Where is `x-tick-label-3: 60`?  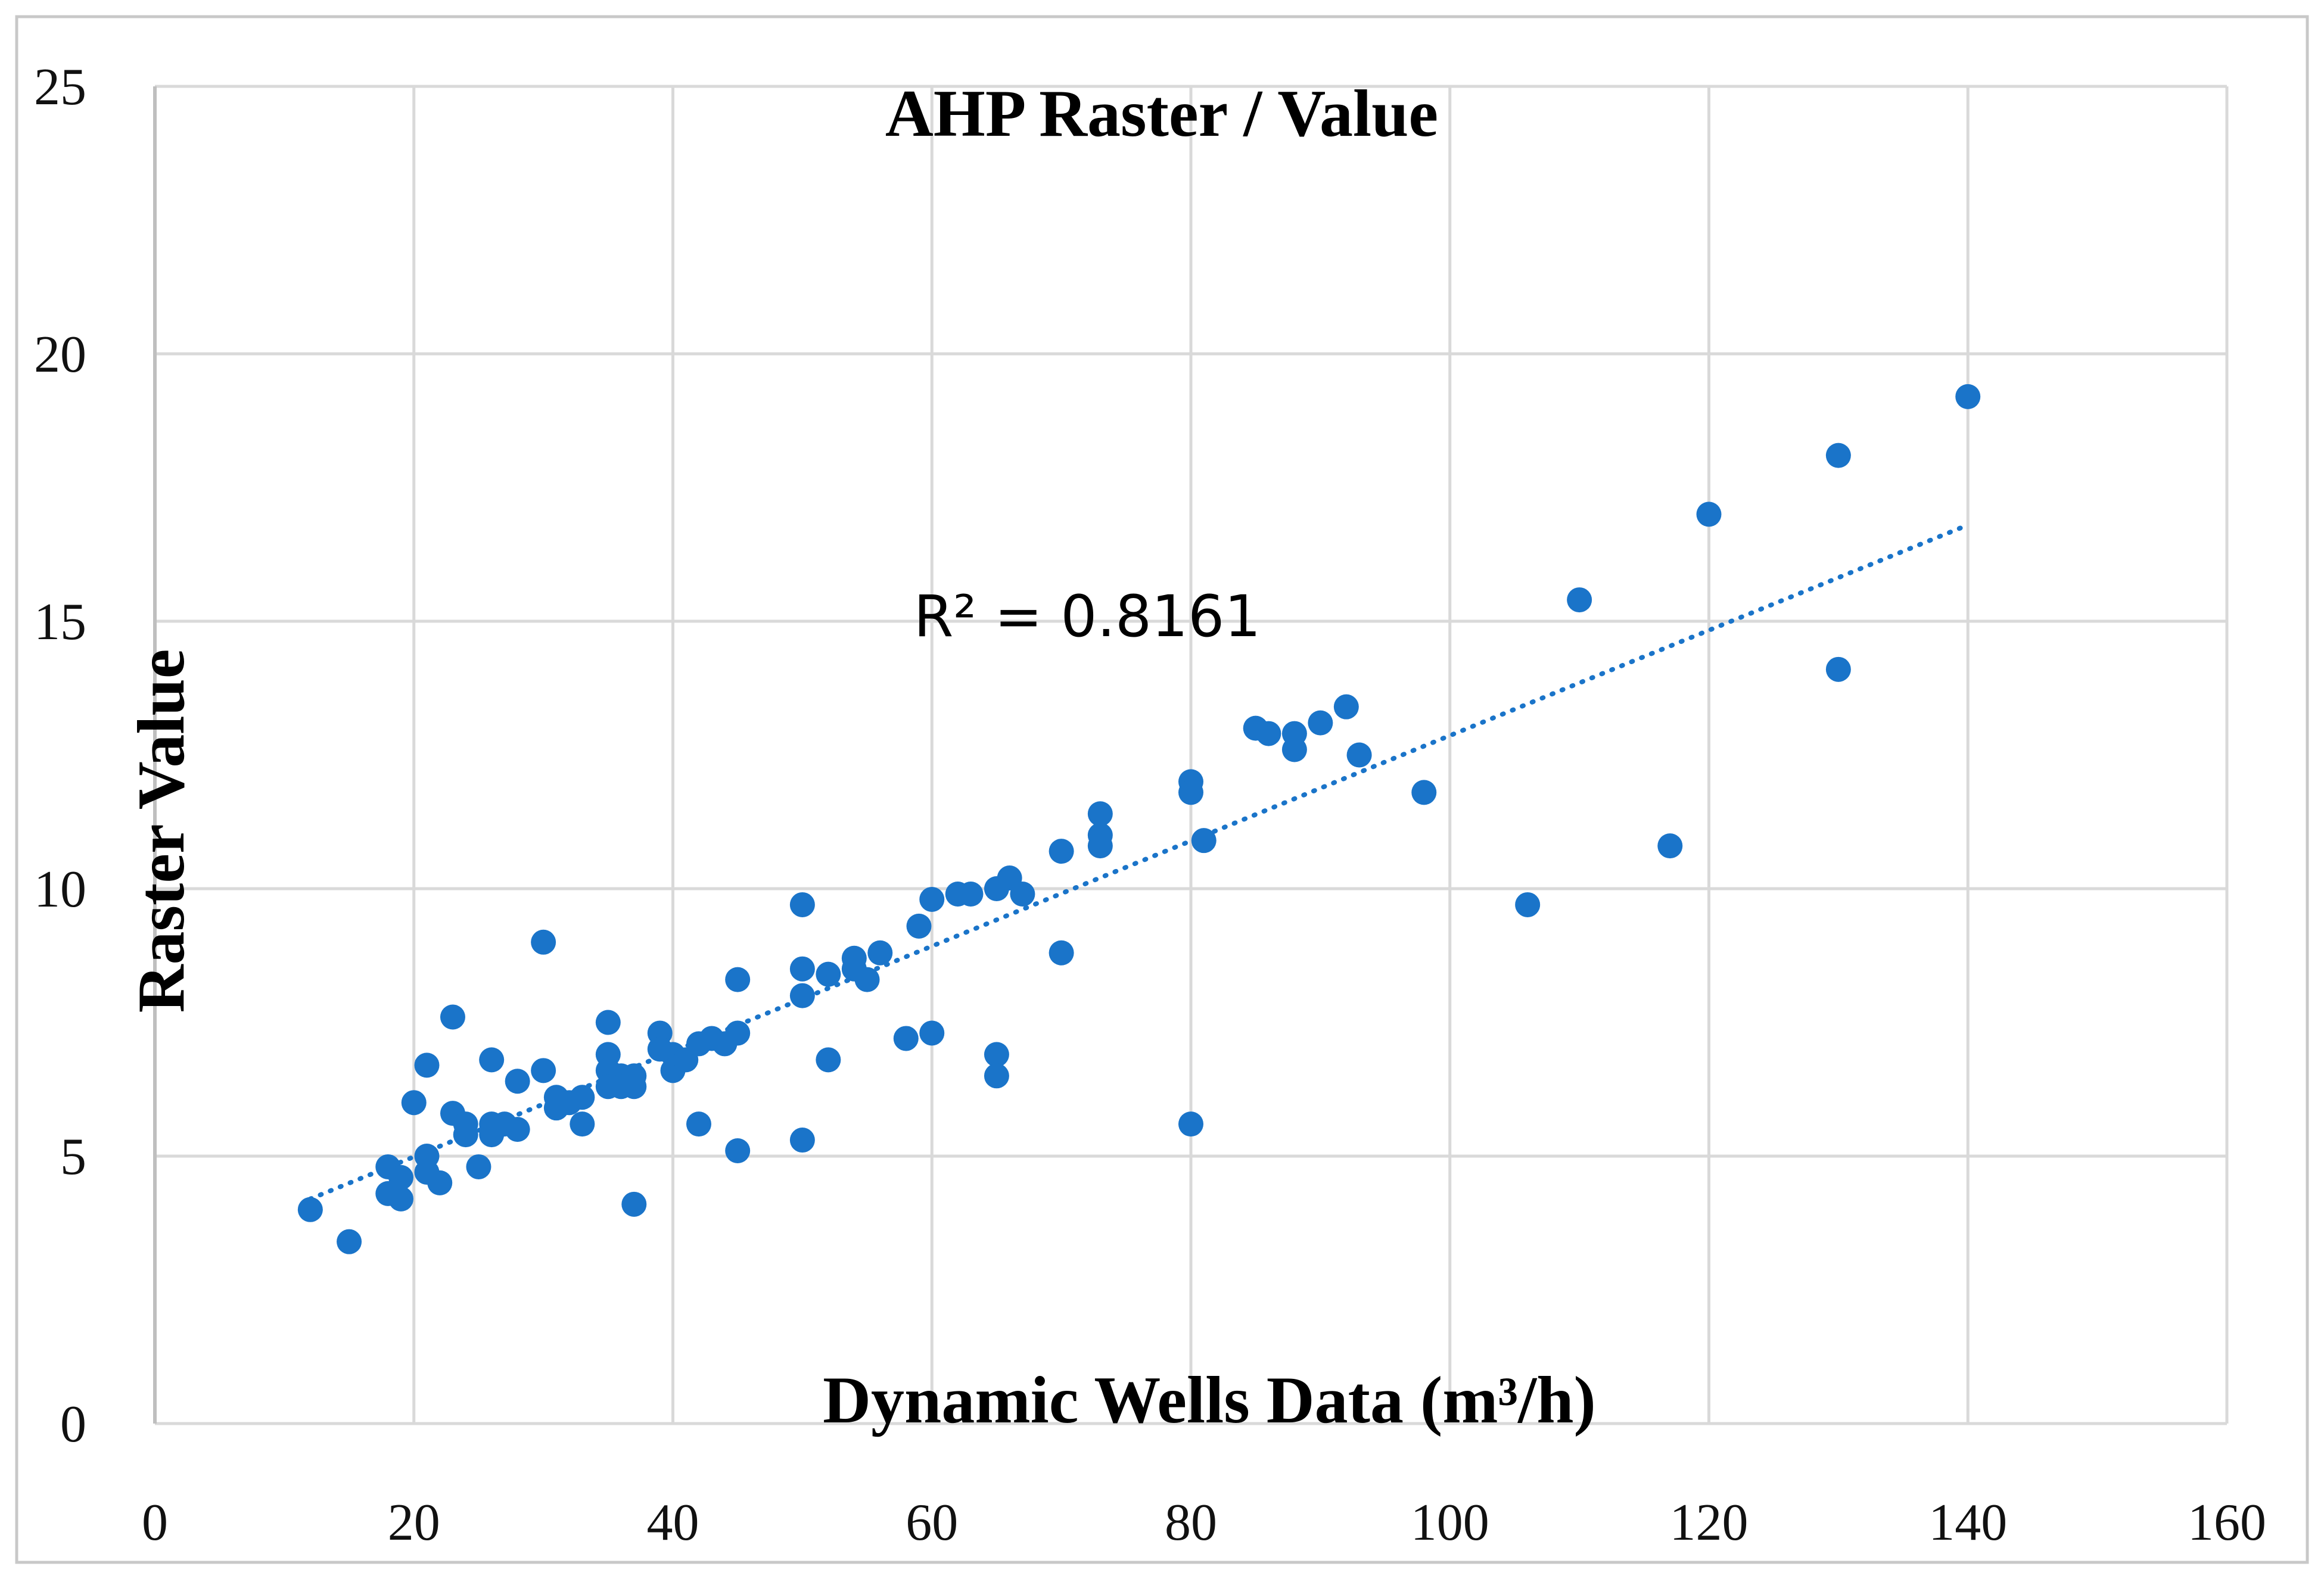
x-tick-label-3: 60 is located at coordinates (932, 1523).